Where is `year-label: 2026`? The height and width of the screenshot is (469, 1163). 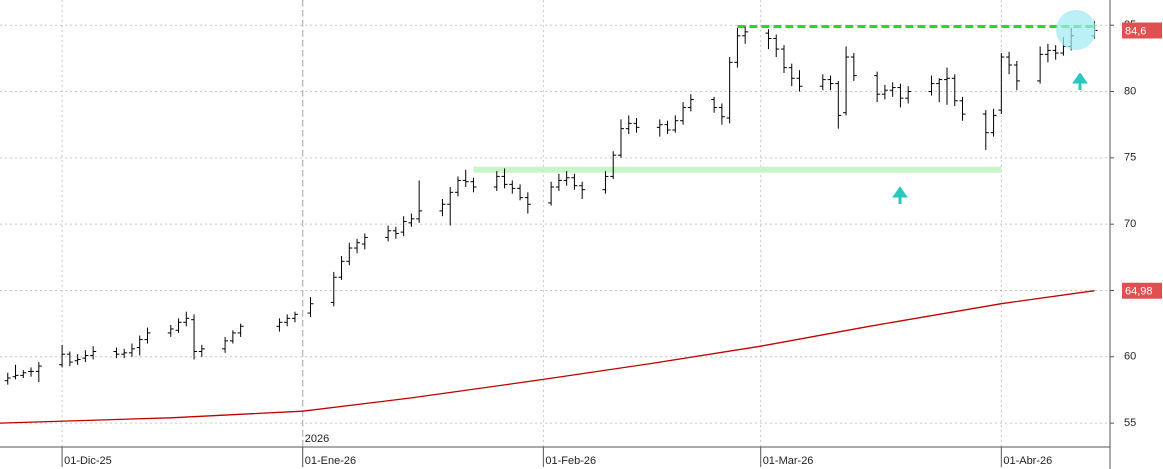 year-label: 2026 is located at coordinates (317, 439).